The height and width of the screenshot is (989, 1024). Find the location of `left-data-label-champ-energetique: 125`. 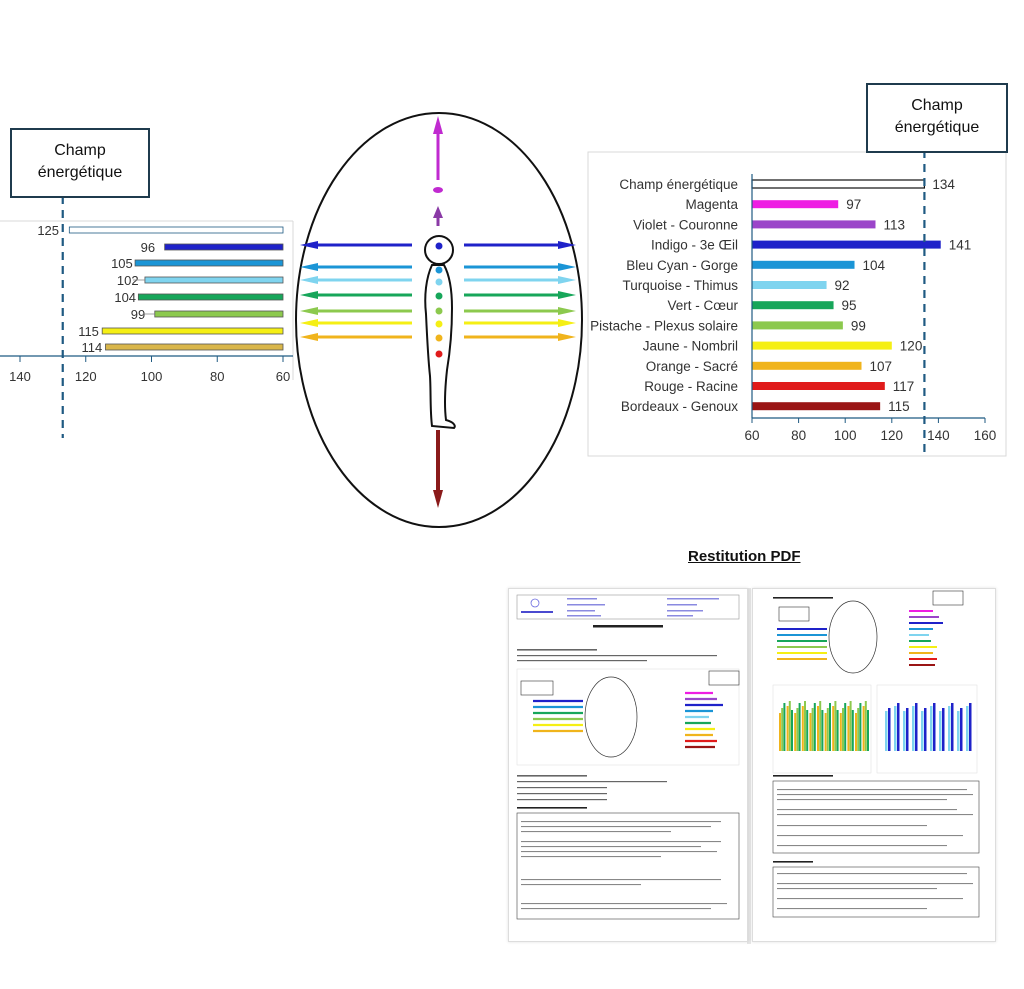

left-data-label-champ-energetique: 125 is located at coordinates (48, 230).